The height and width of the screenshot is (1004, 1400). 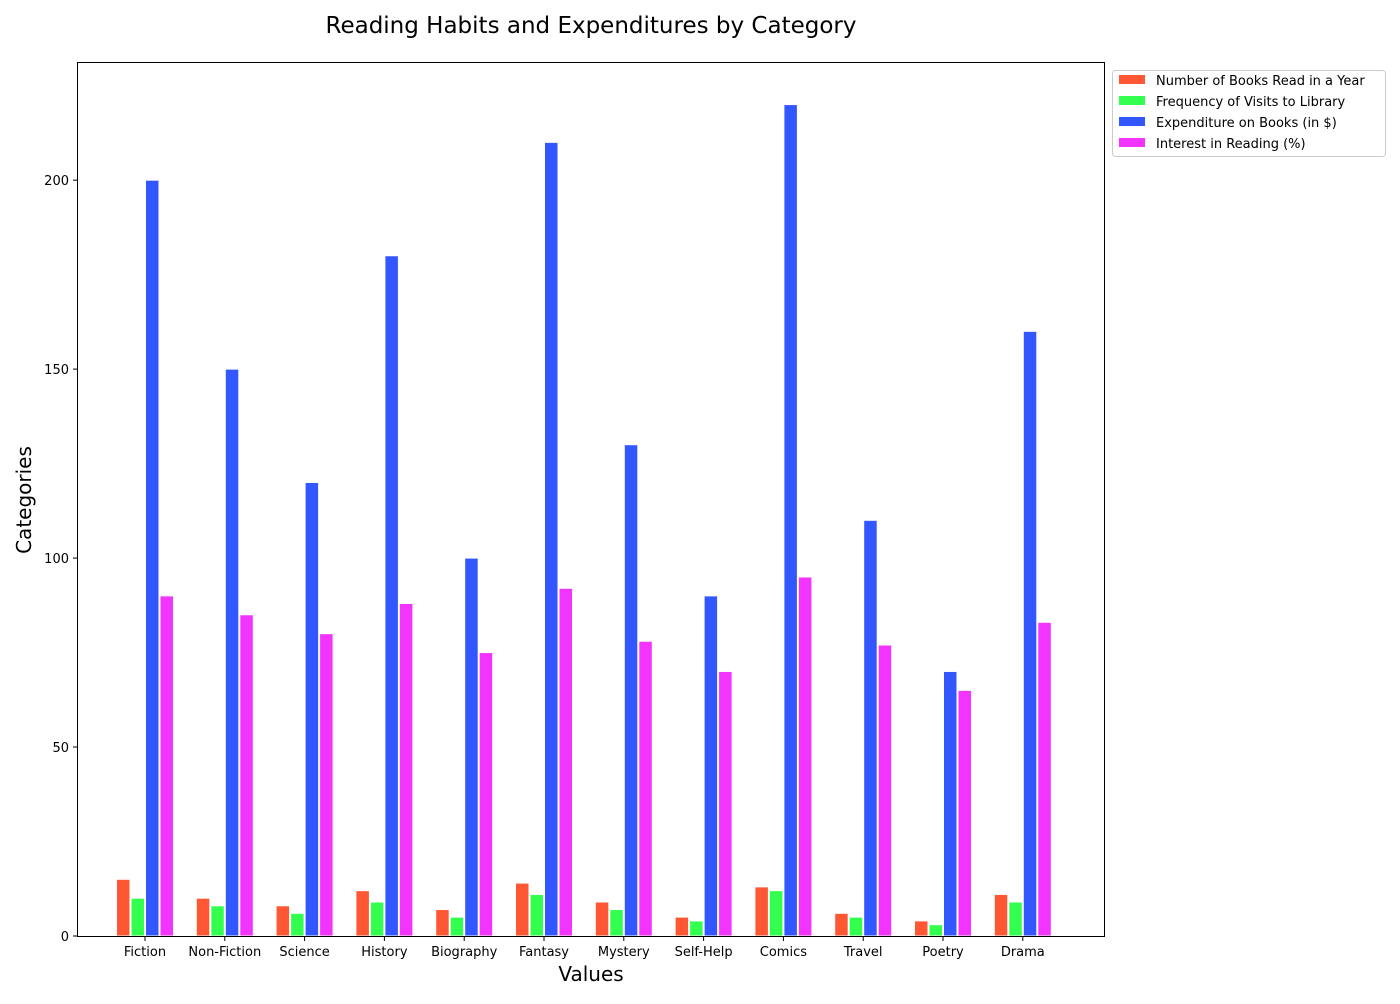 I want to click on x-tick-label: Poetry, so click(x=943, y=952).